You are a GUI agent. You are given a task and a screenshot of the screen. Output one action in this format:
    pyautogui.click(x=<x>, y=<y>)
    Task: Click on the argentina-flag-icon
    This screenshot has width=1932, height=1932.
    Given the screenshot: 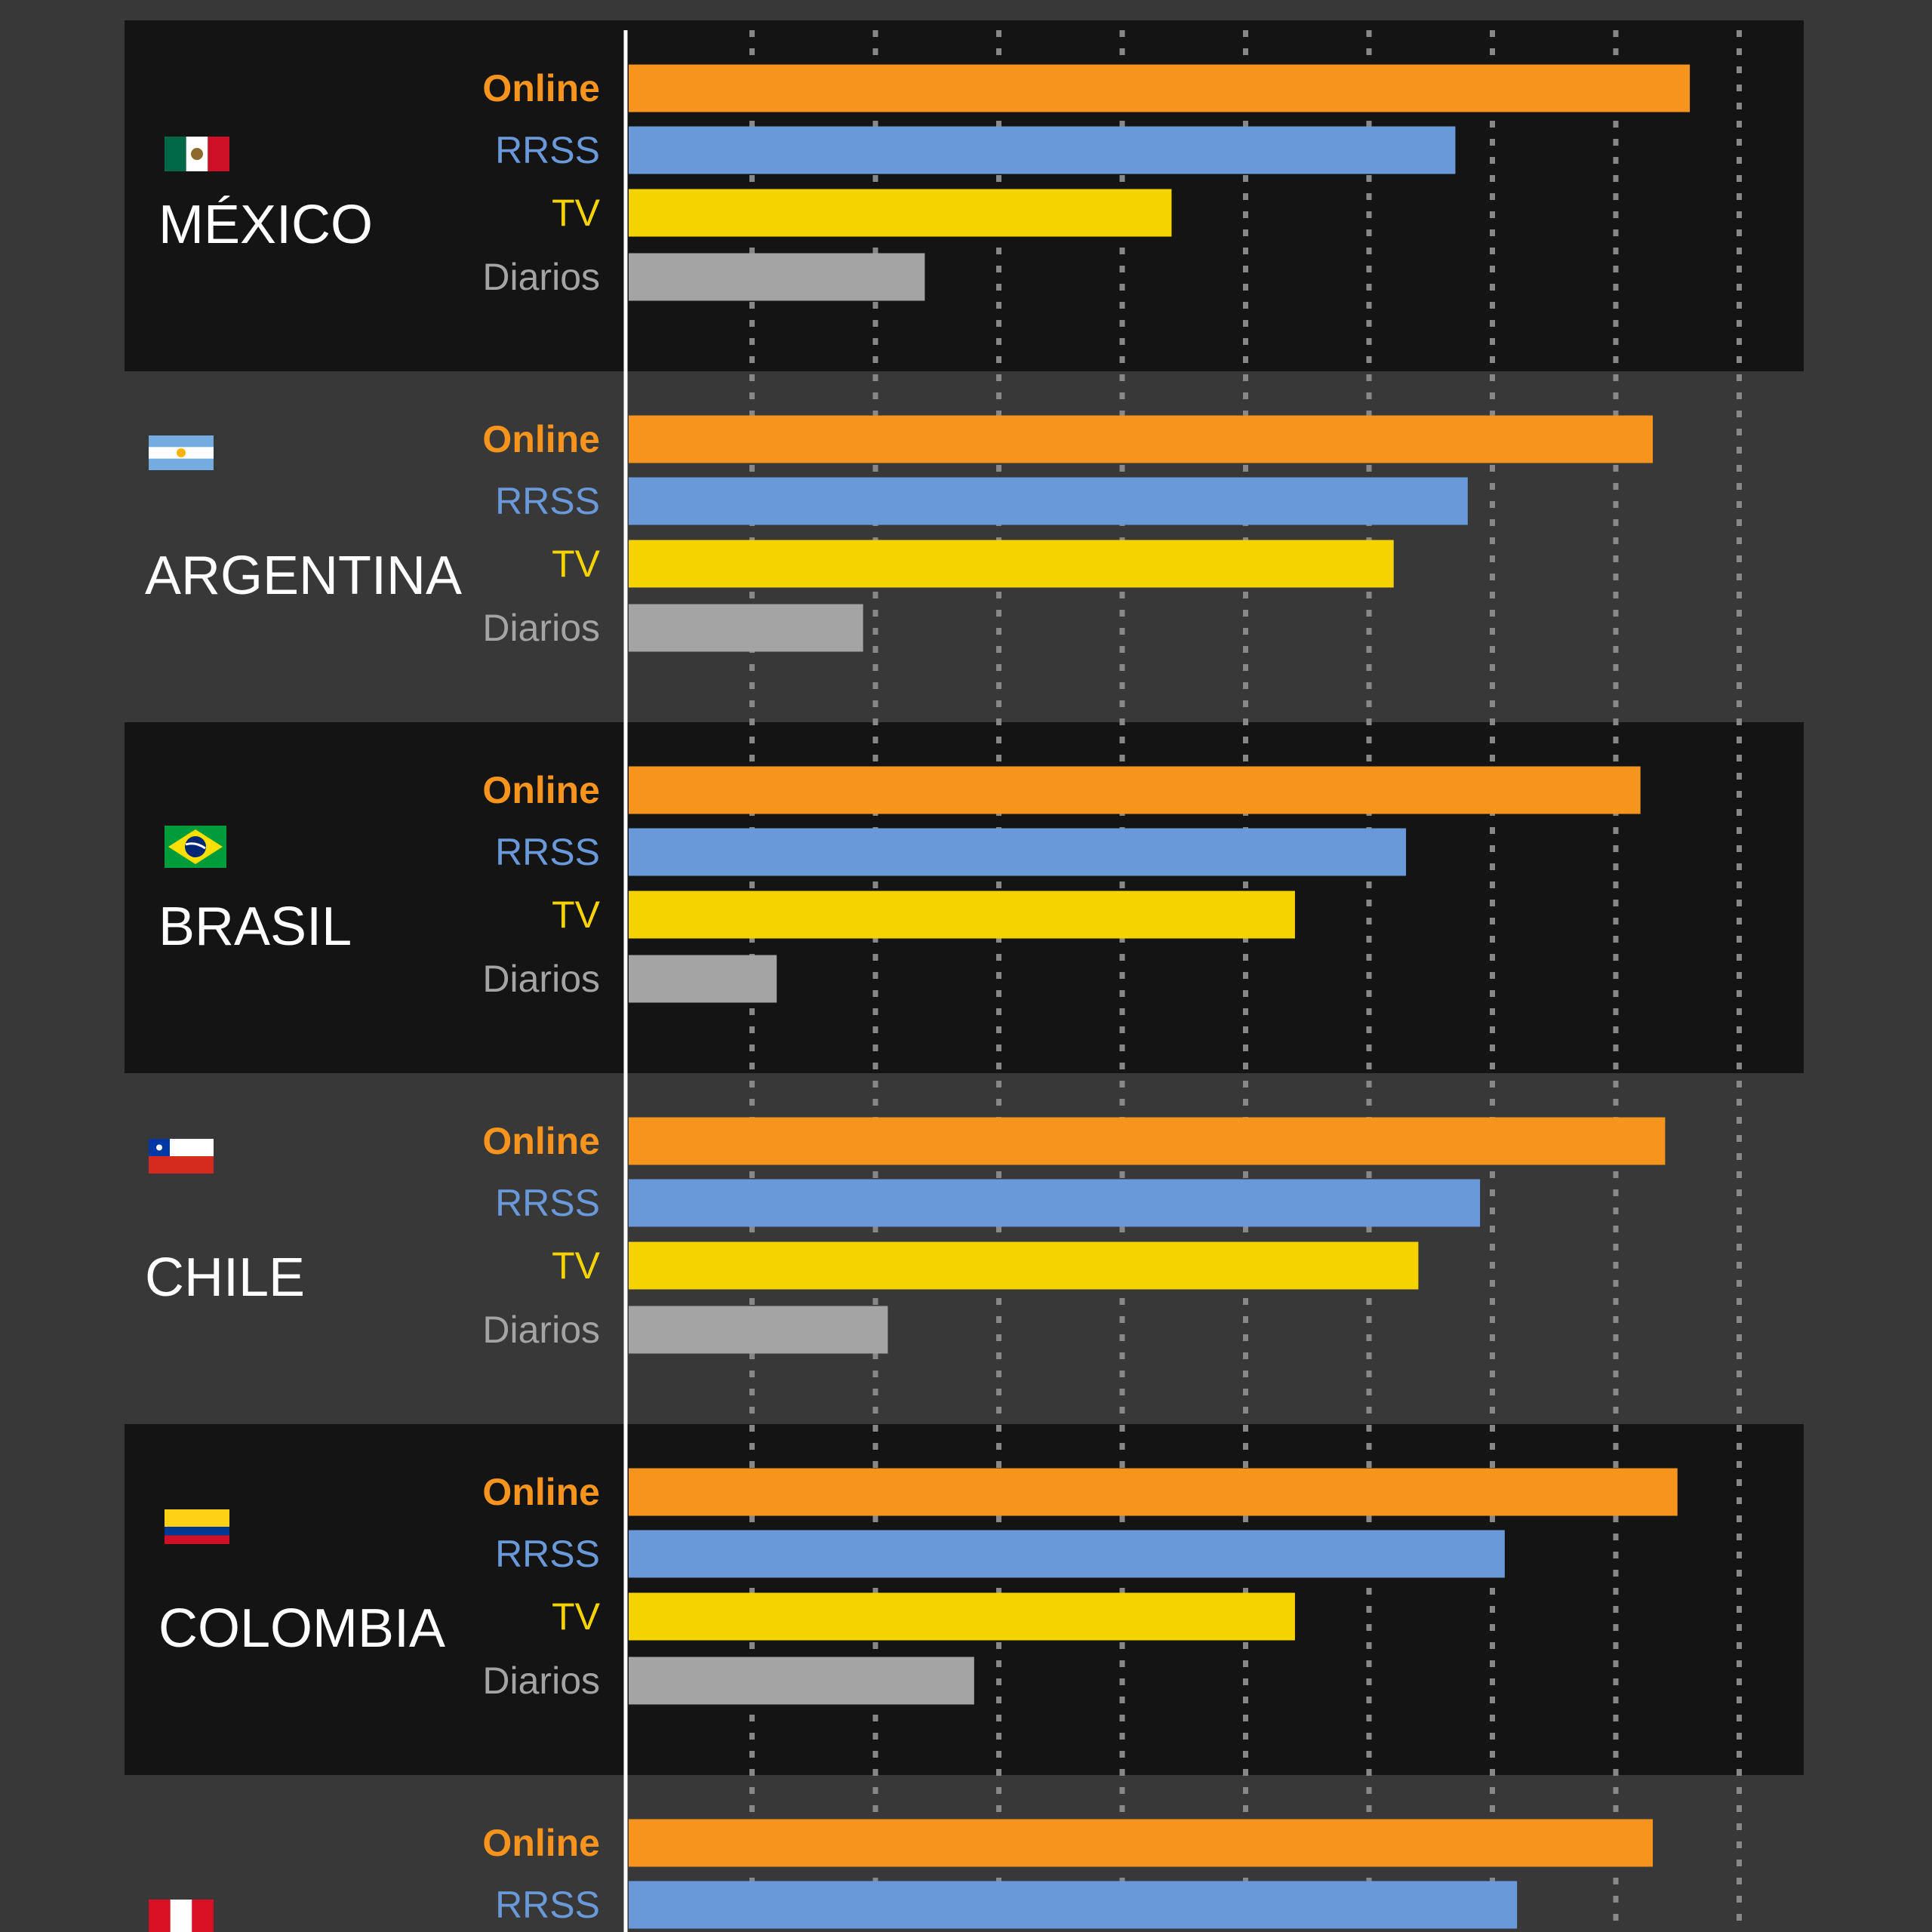 What is the action you would take?
    pyautogui.click(x=181, y=452)
    